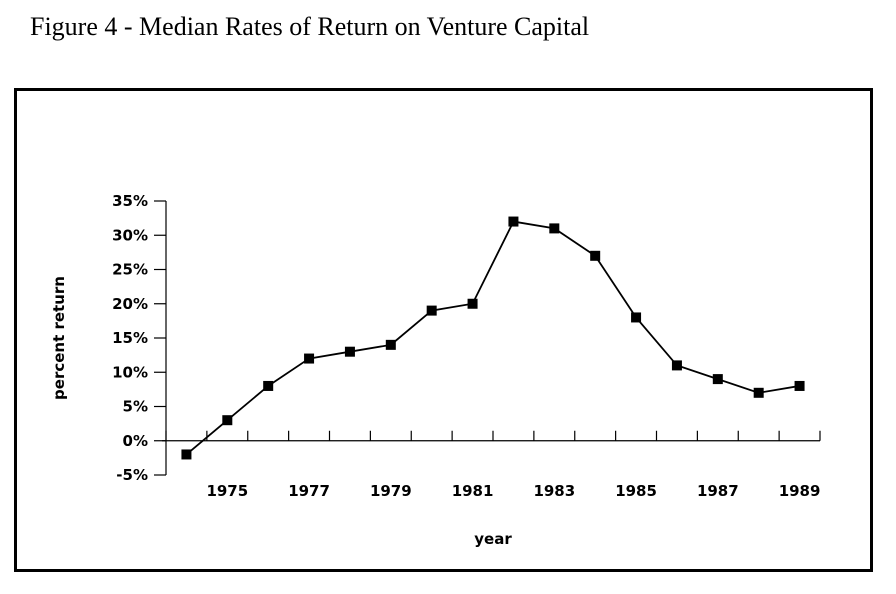 This screenshot has height=594, width=896. Describe the element at coordinates (309, 491) in the screenshot. I see `x-tick-label: 1977` at that location.